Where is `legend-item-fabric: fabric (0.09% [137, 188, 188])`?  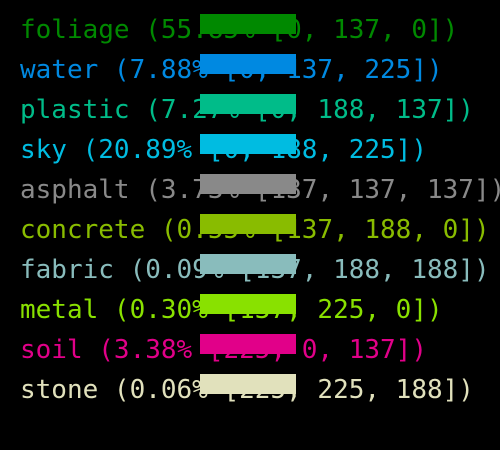
legend-item-fabric: fabric (0.09% [137, 188, 188]) is located at coordinates (260, 274).